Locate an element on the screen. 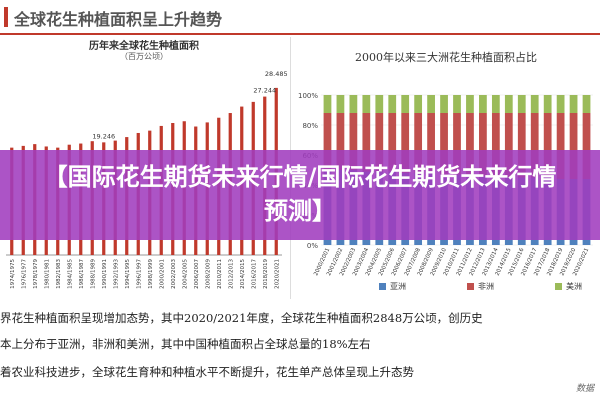 This screenshot has height=400, width=600. bar-美洲-2008/2009 is located at coordinates (431, 104).